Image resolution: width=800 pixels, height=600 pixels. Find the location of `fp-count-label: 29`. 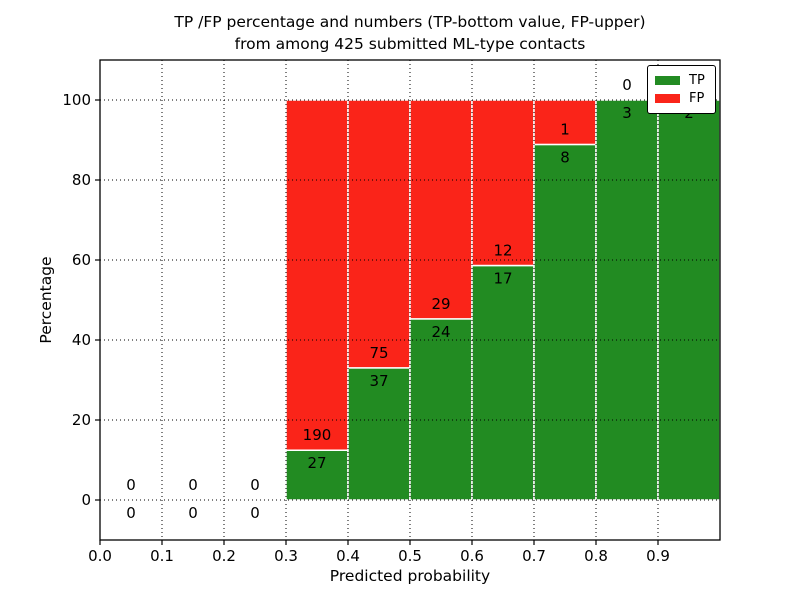

fp-count-label: 29 is located at coordinates (440, 304).